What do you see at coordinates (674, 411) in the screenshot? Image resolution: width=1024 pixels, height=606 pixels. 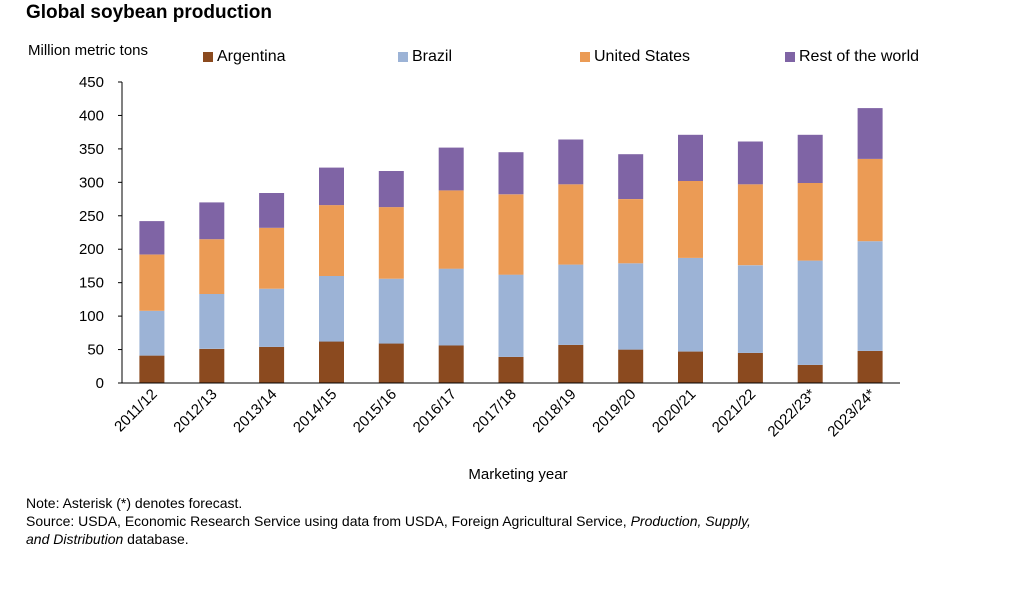 I see `x-tick-label: 2020/21` at bounding box center [674, 411].